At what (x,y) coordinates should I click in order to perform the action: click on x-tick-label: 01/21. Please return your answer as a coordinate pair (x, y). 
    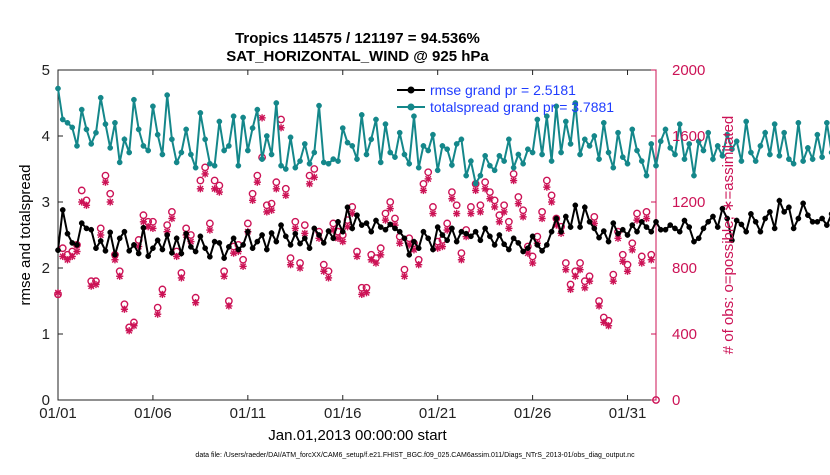
    Looking at the image, I should click on (438, 413).